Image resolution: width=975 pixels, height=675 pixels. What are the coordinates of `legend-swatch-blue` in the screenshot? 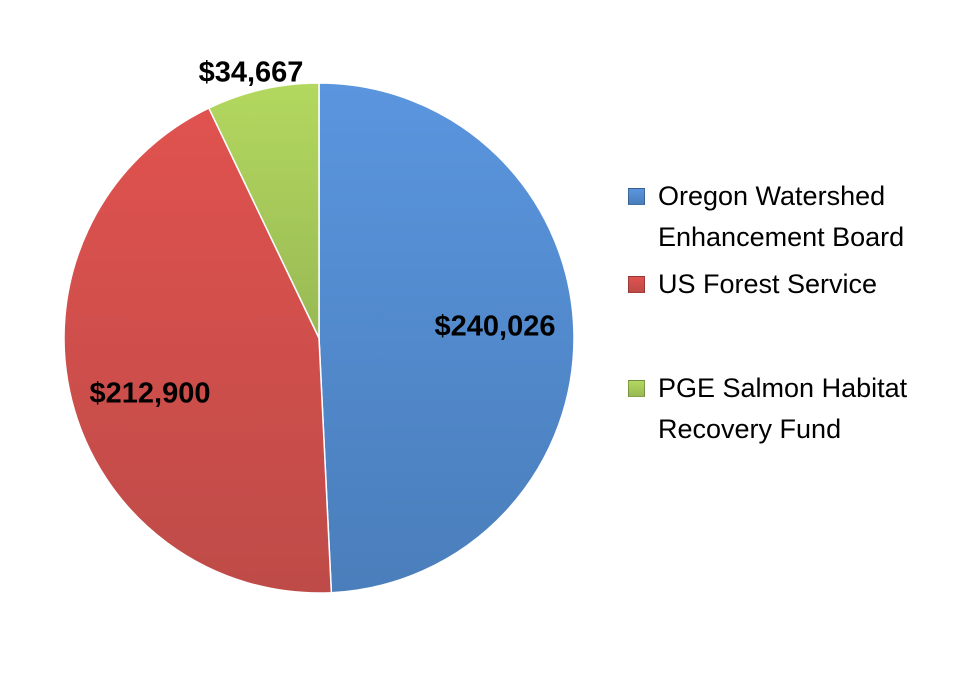 It's located at (636, 196).